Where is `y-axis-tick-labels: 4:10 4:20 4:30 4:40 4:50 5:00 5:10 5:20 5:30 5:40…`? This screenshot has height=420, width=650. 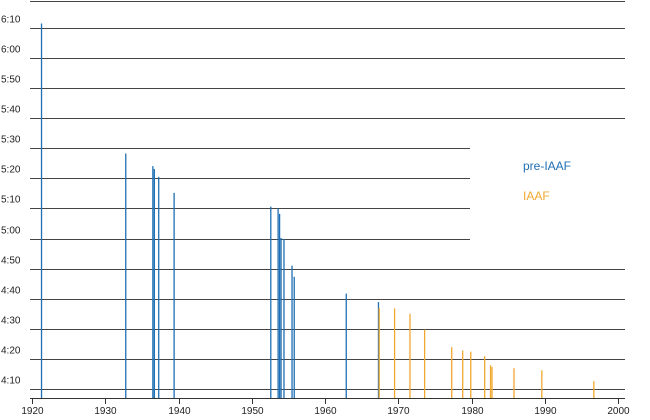 y-axis-tick-labels: 4:10 4:20 4:30 4:40 4:50 5:00 5:10 5:20 5:30 5:40… is located at coordinates (11, 201).